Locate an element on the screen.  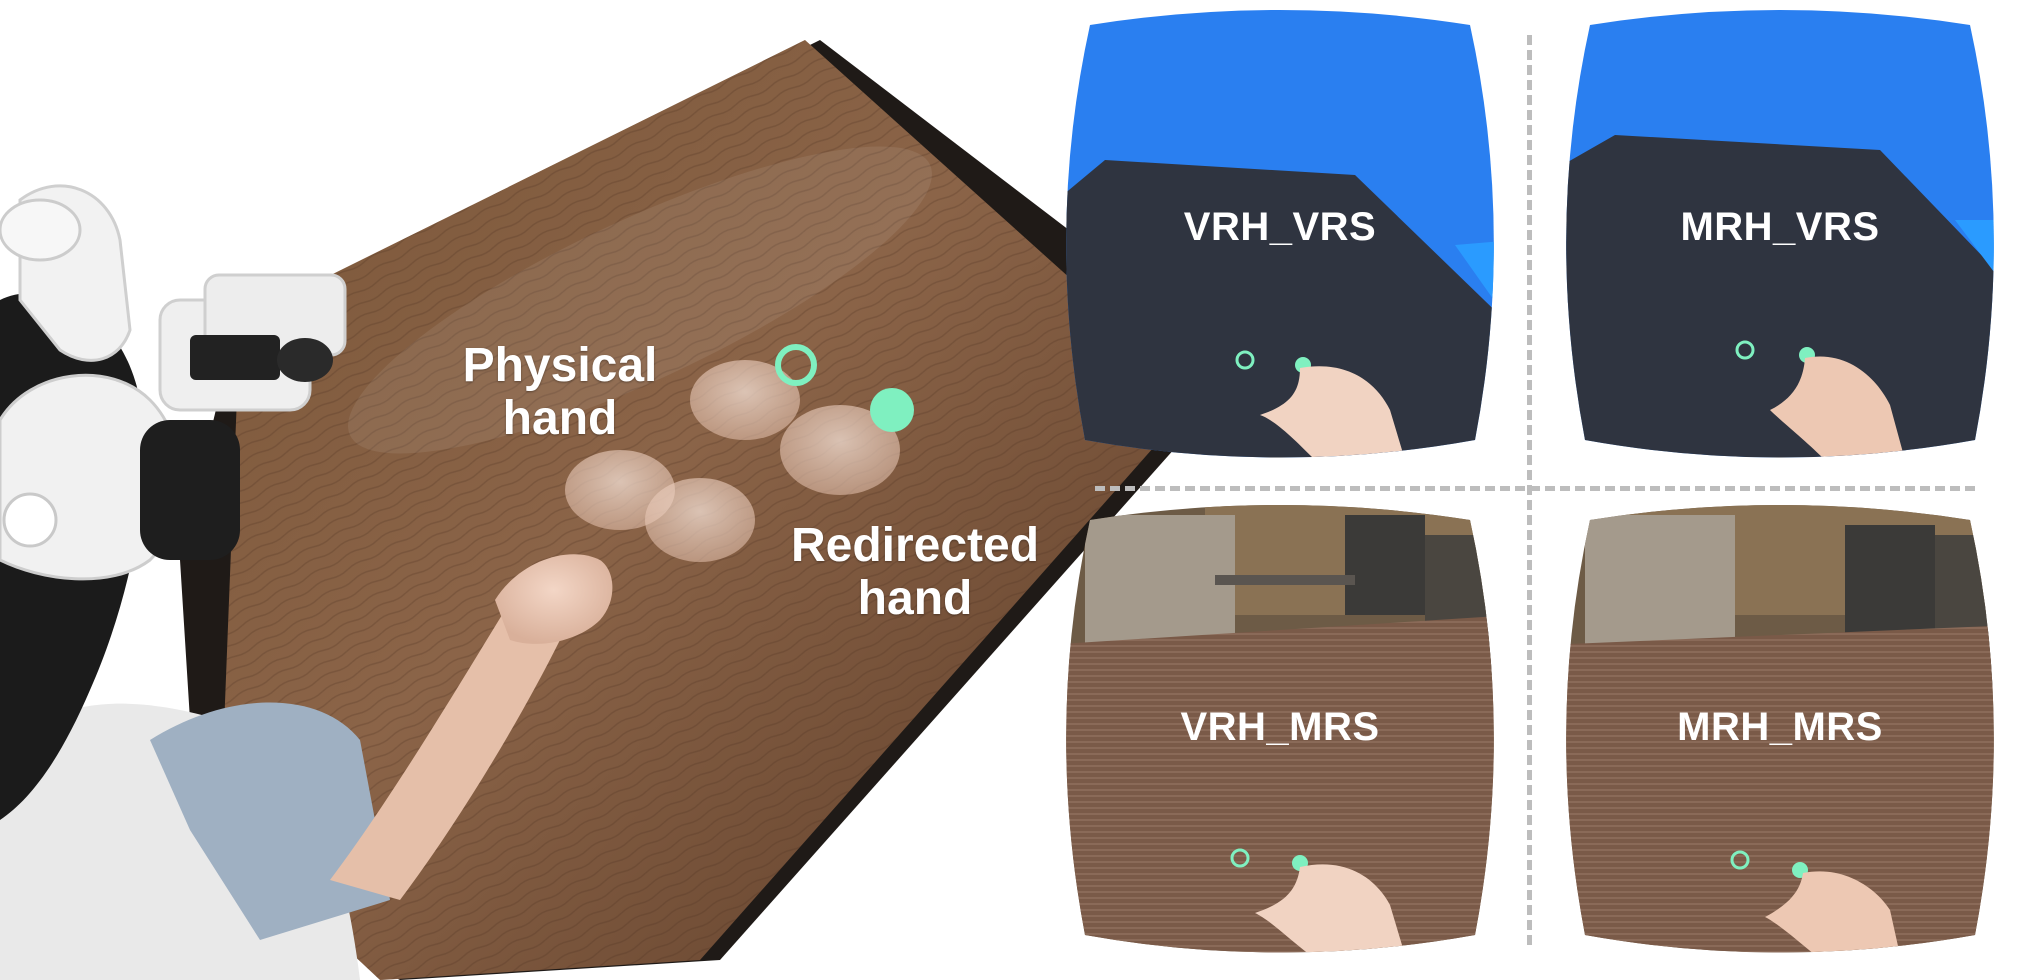
redirected-hand-label-line1: Redirected is located at coordinates (915, 545).